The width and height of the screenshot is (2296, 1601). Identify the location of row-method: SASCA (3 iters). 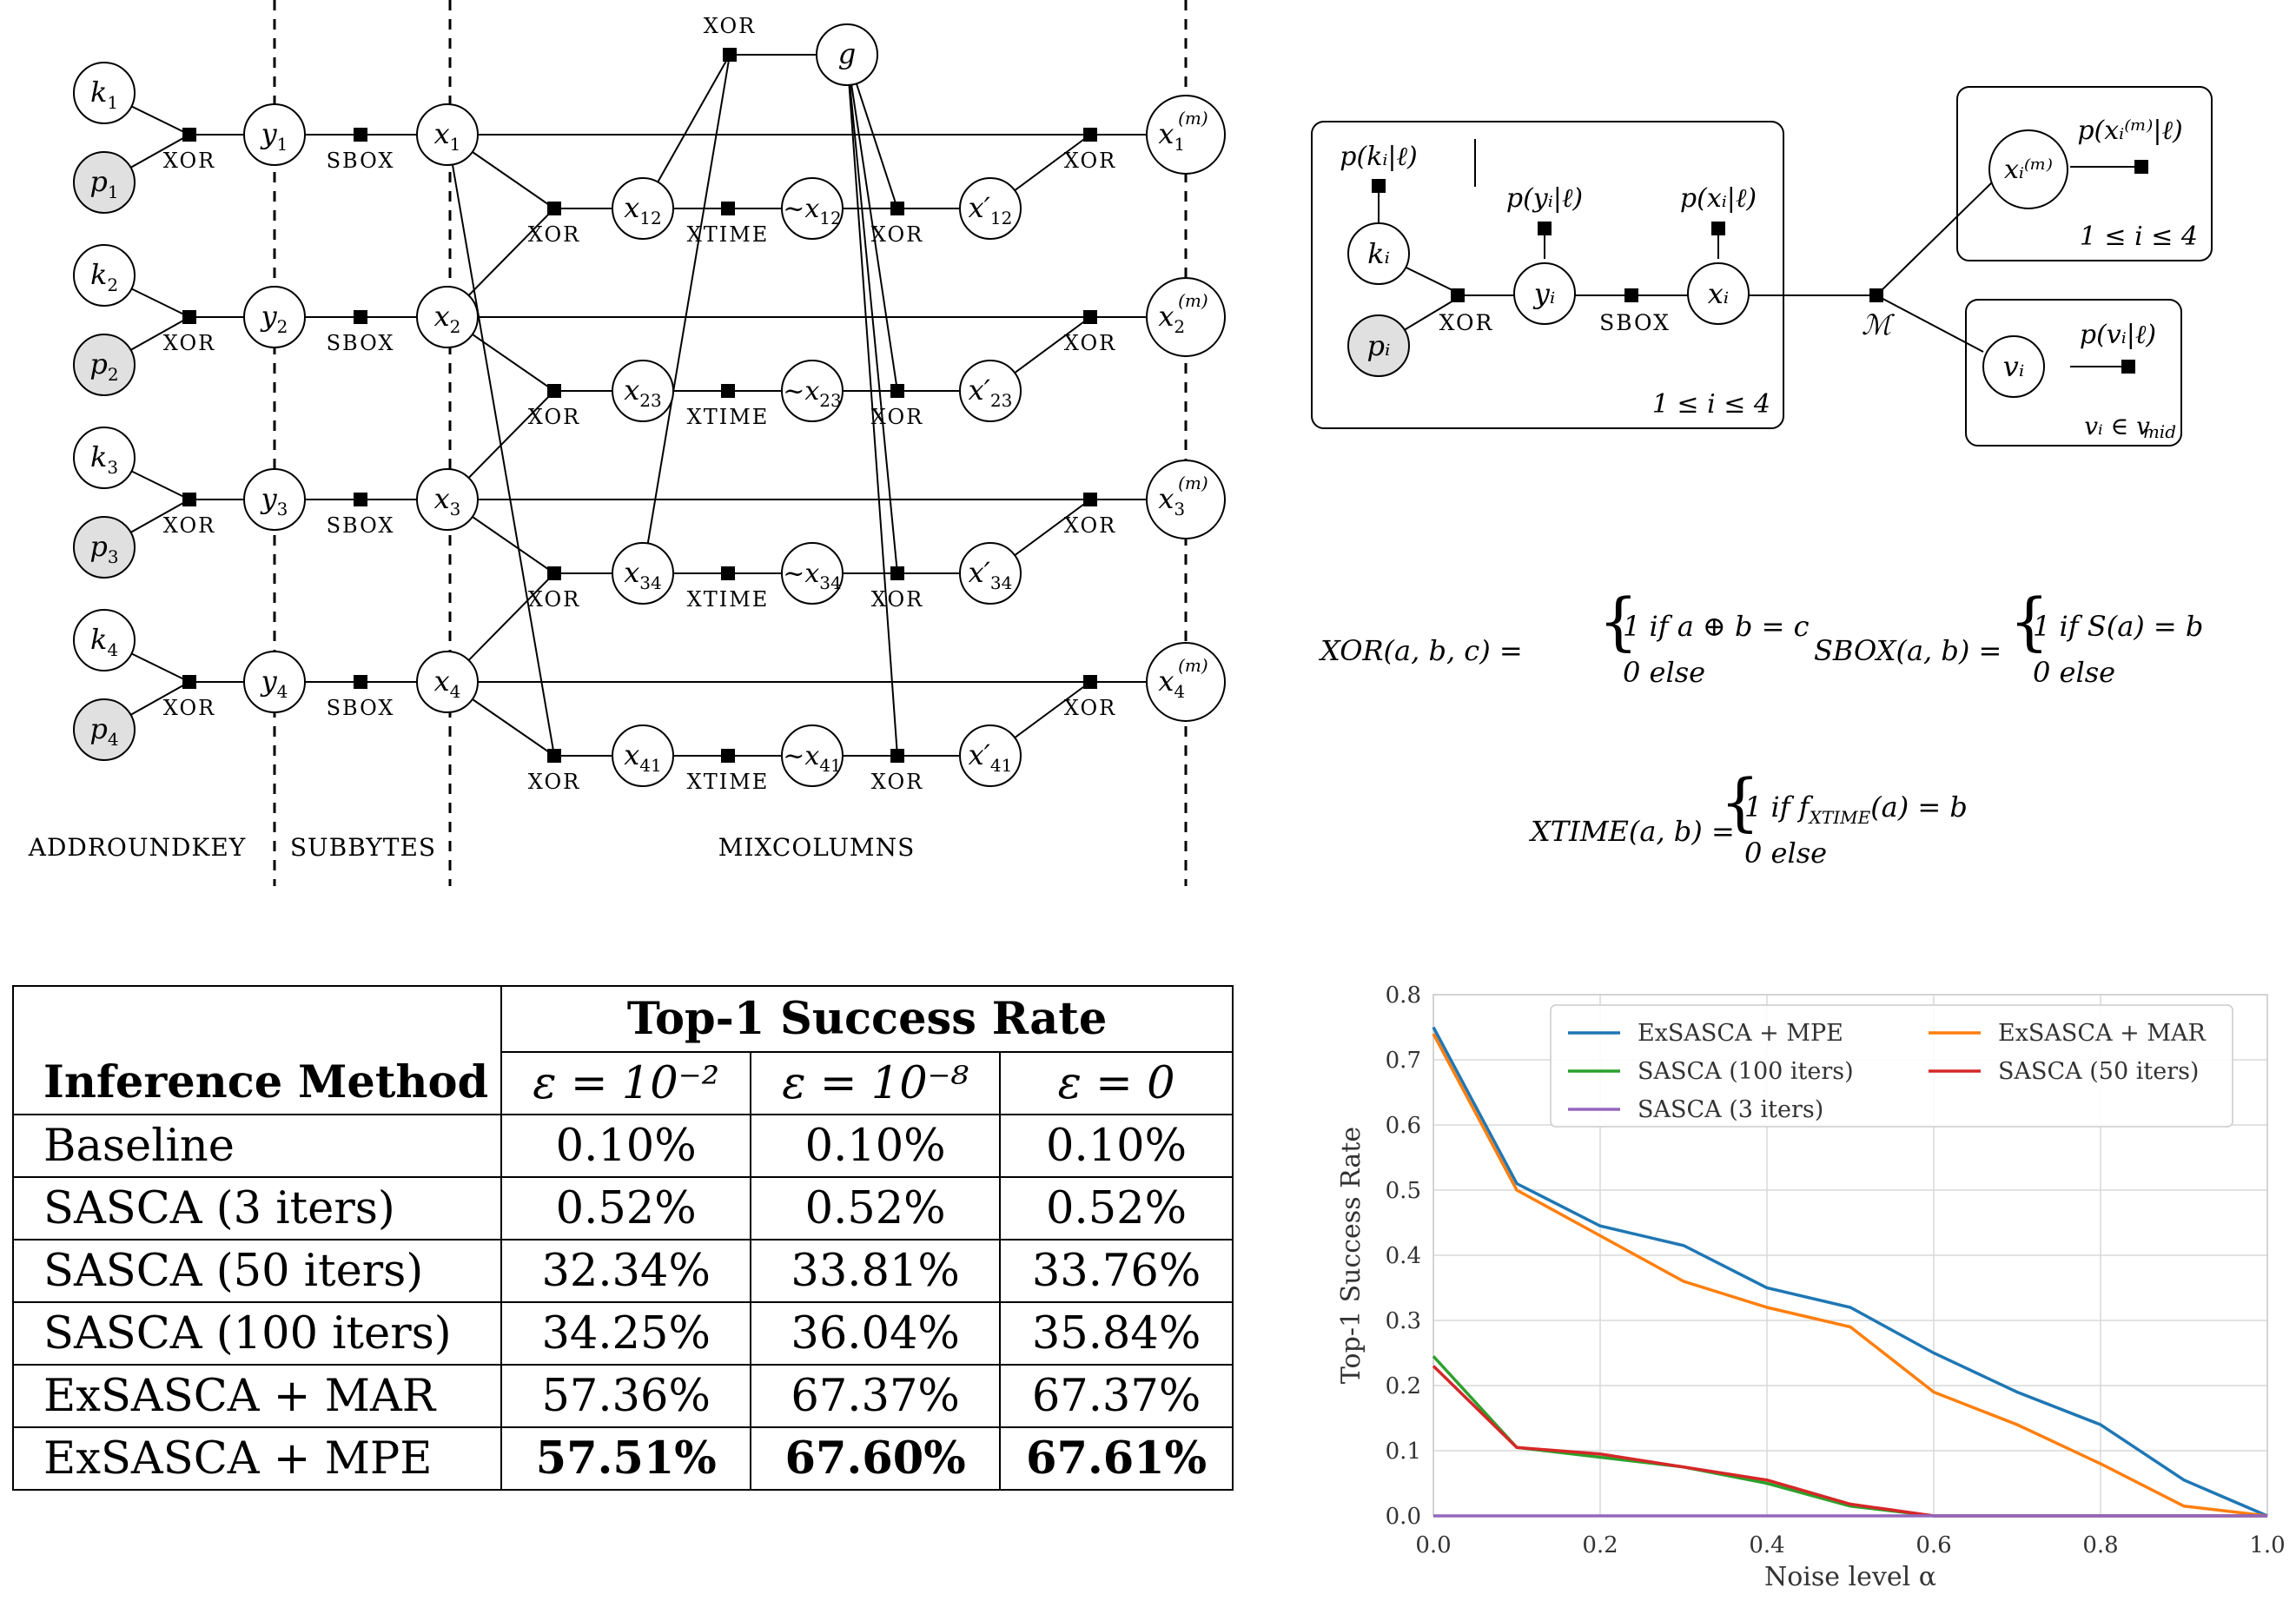
(257, 1208).